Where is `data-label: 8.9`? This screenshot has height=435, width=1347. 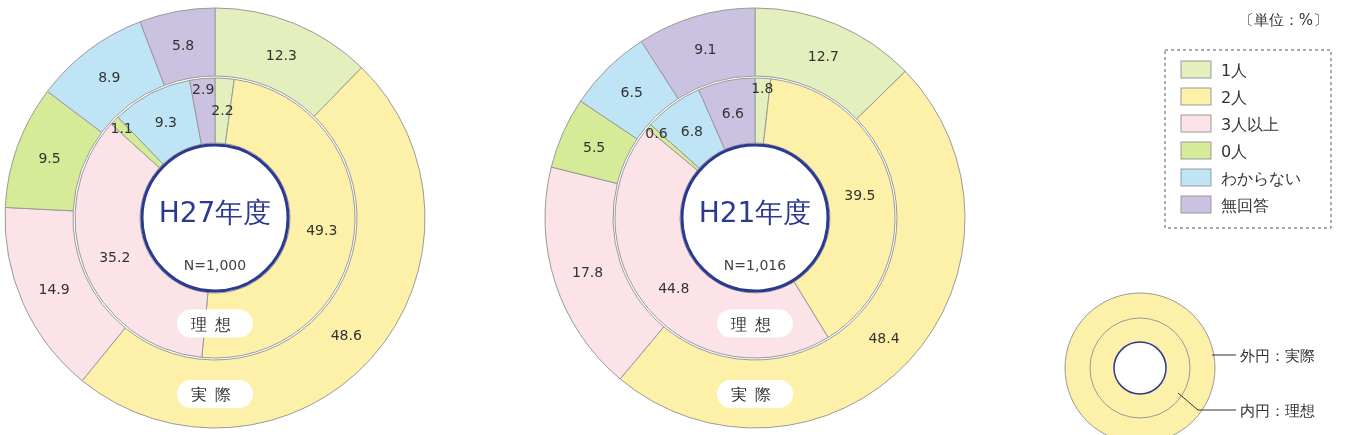 data-label: 8.9 is located at coordinates (109, 77).